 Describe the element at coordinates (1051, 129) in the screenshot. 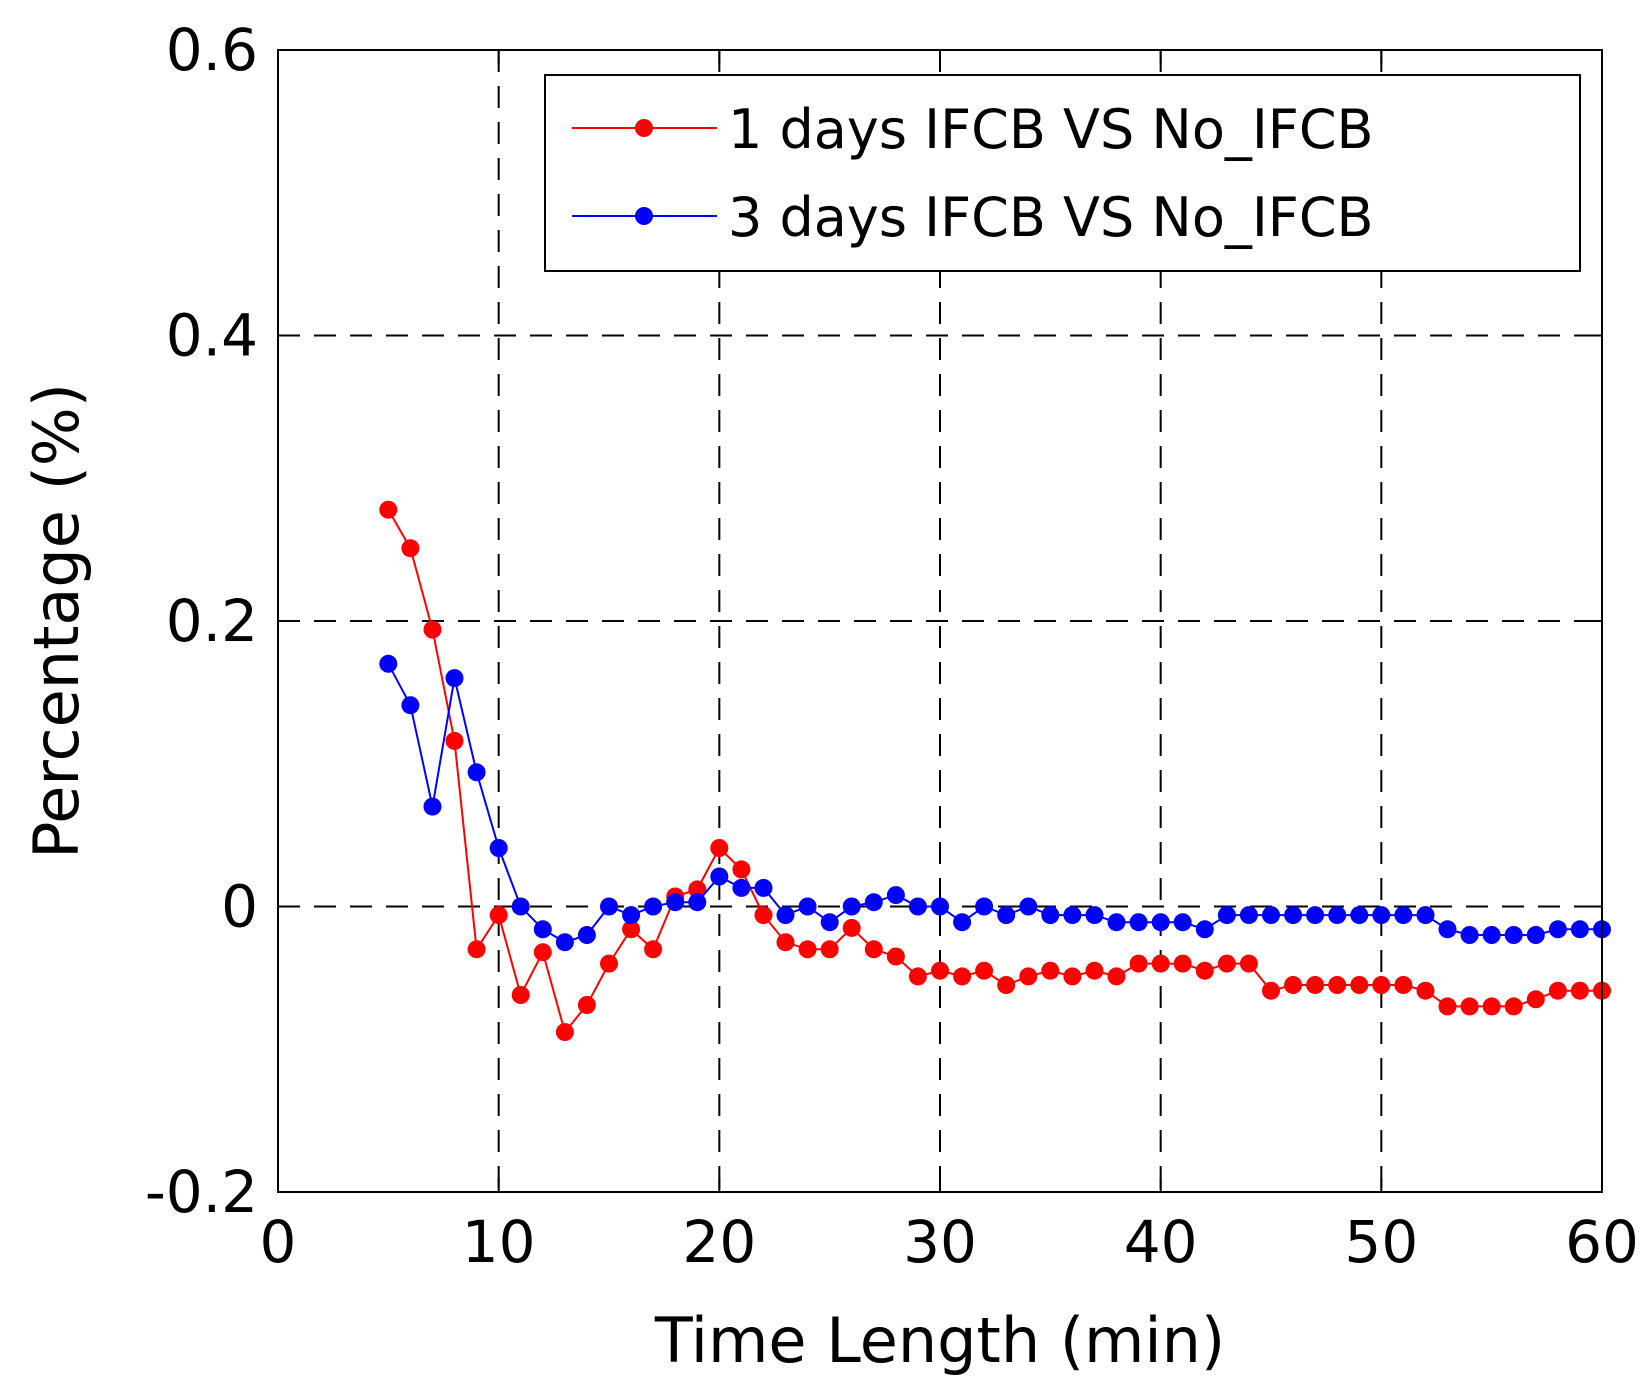

I see `legend-label-1: 1 days IFCB VS No_IFCB` at that location.